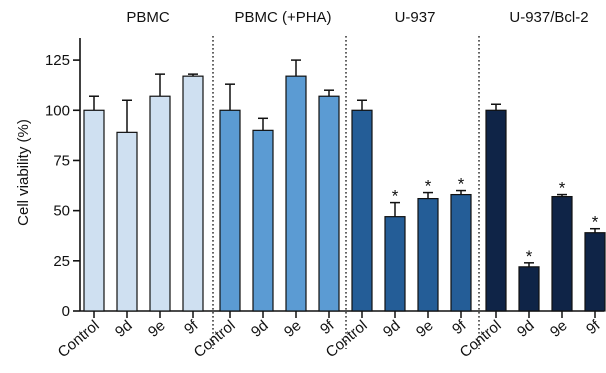 The height and width of the screenshot is (373, 606). Describe the element at coordinates (57, 110) in the screenshot. I see `y-tick-label: 100` at that location.